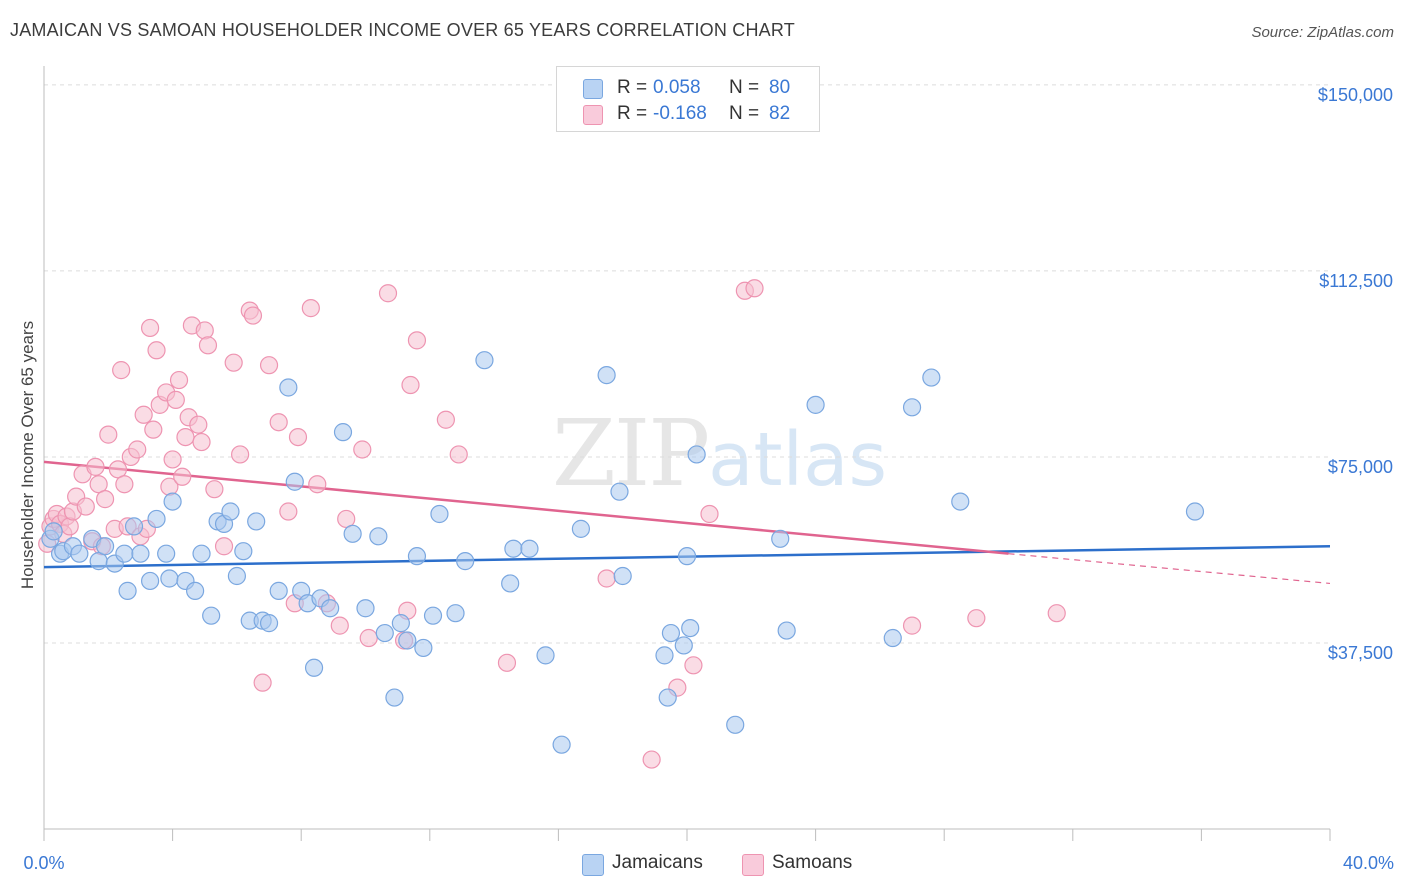 Image resolution: width=1406 pixels, height=892 pixels. Describe the element at coordinates (797, 460) in the screenshot. I see `watermark-atlas: atlas` at that location.